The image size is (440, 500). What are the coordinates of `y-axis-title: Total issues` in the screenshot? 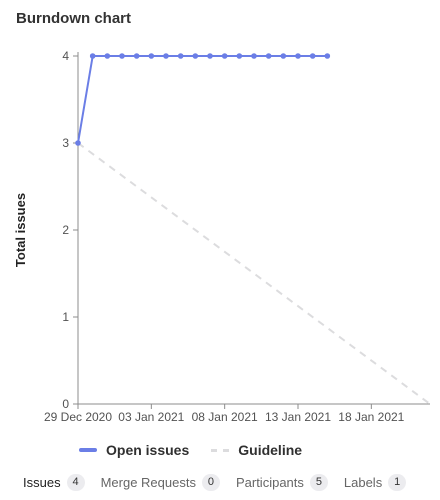 It's located at (20, 230).